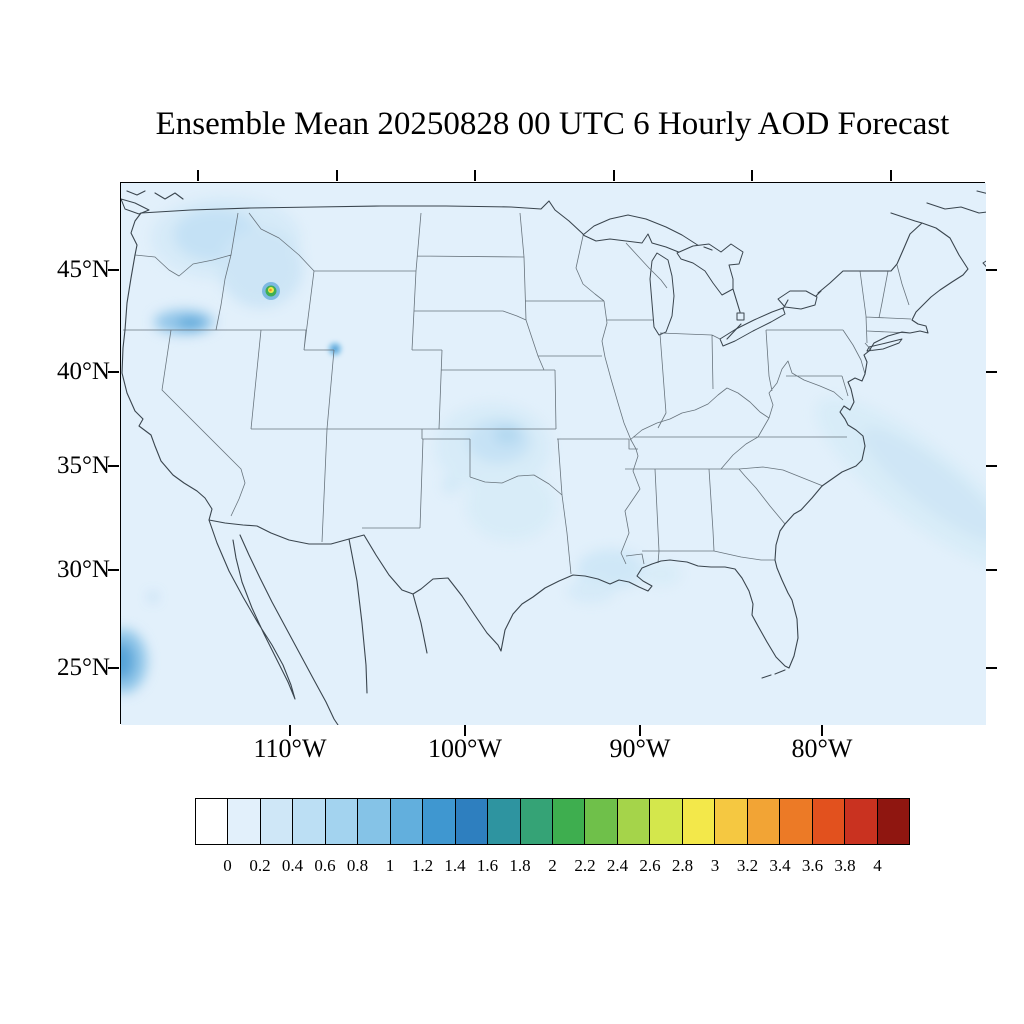  Describe the element at coordinates (812, 865) in the screenshot. I see `colorbar-tick-label: 3.6` at that location.